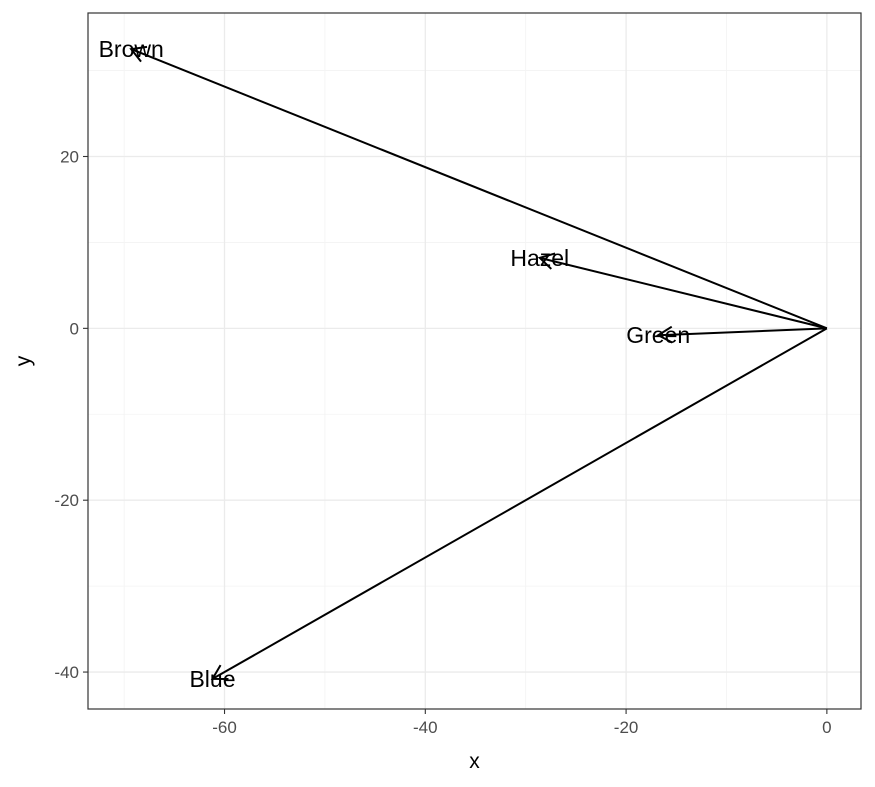 Image resolution: width=875 pixels, height=787 pixels. What do you see at coordinates (826, 727) in the screenshot?
I see `x-tick-label: 0` at bounding box center [826, 727].